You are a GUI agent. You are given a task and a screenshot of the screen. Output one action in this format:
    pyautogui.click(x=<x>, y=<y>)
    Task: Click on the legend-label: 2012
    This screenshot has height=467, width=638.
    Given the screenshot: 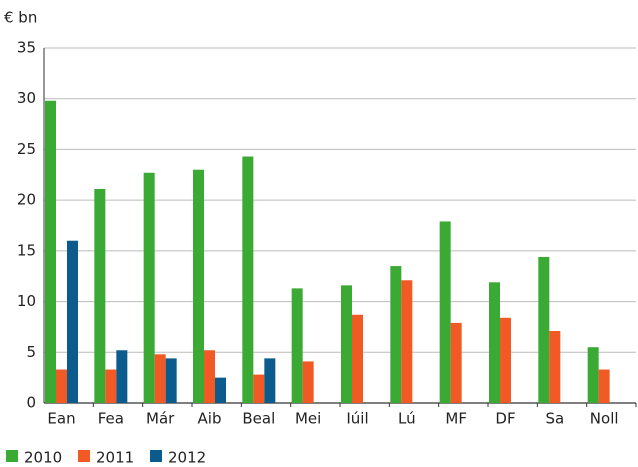 What is the action you would take?
    pyautogui.click(x=187, y=458)
    